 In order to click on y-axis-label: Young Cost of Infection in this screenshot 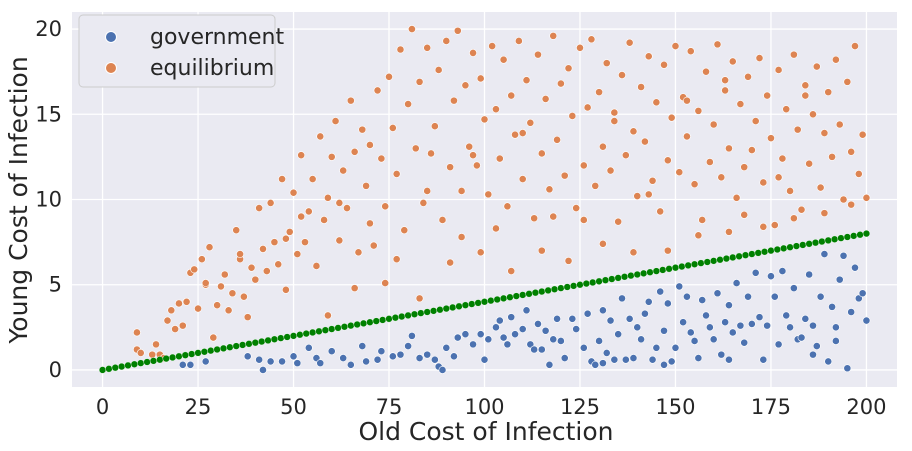, I will do `click(18, 200)`.